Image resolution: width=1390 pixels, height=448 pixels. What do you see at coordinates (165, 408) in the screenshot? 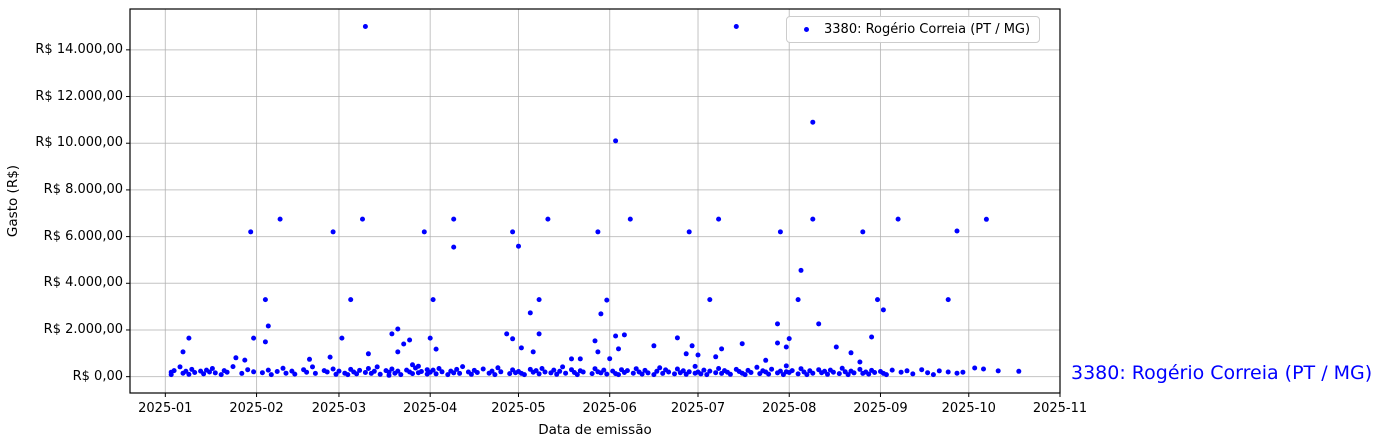
I see `x-tick-label: 2025-01` at bounding box center [165, 408].